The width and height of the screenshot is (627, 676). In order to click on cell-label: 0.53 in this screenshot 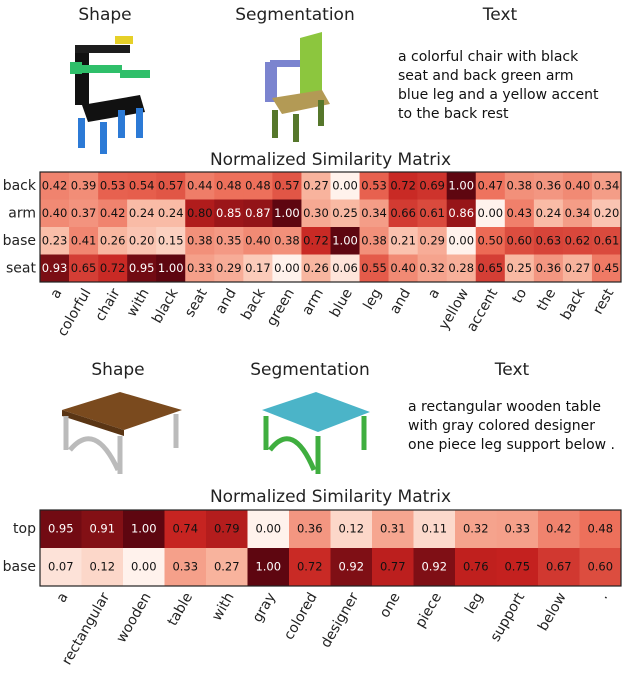, I will do `click(113, 185)`.